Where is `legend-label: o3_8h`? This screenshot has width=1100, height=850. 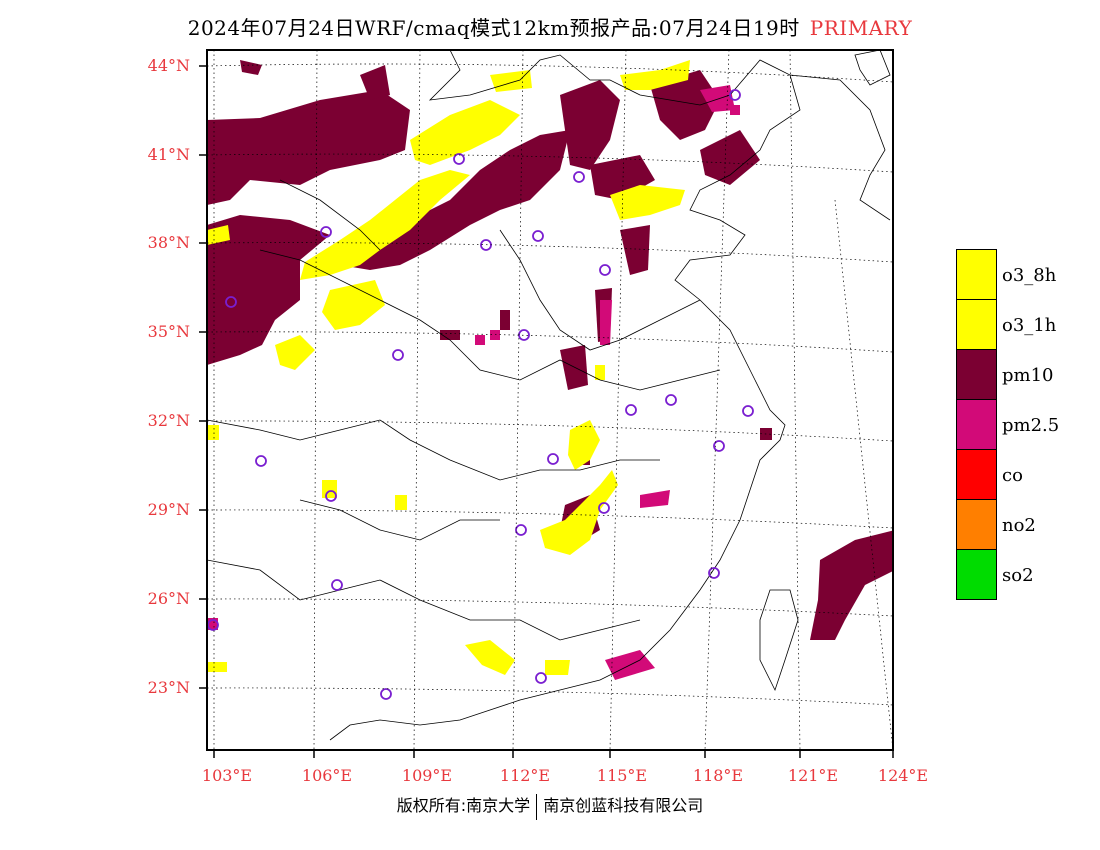
legend-label: o3_8h is located at coordinates (1029, 275).